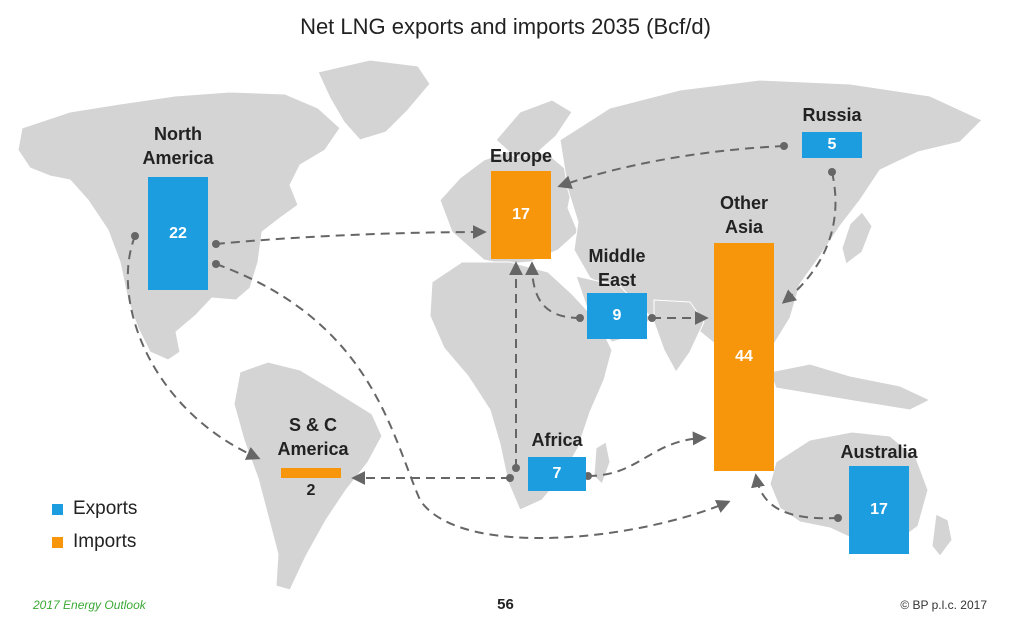 This screenshot has height=619, width=1011. I want to click on flow-origin-north-america-to-sc-america, so click(135, 236).